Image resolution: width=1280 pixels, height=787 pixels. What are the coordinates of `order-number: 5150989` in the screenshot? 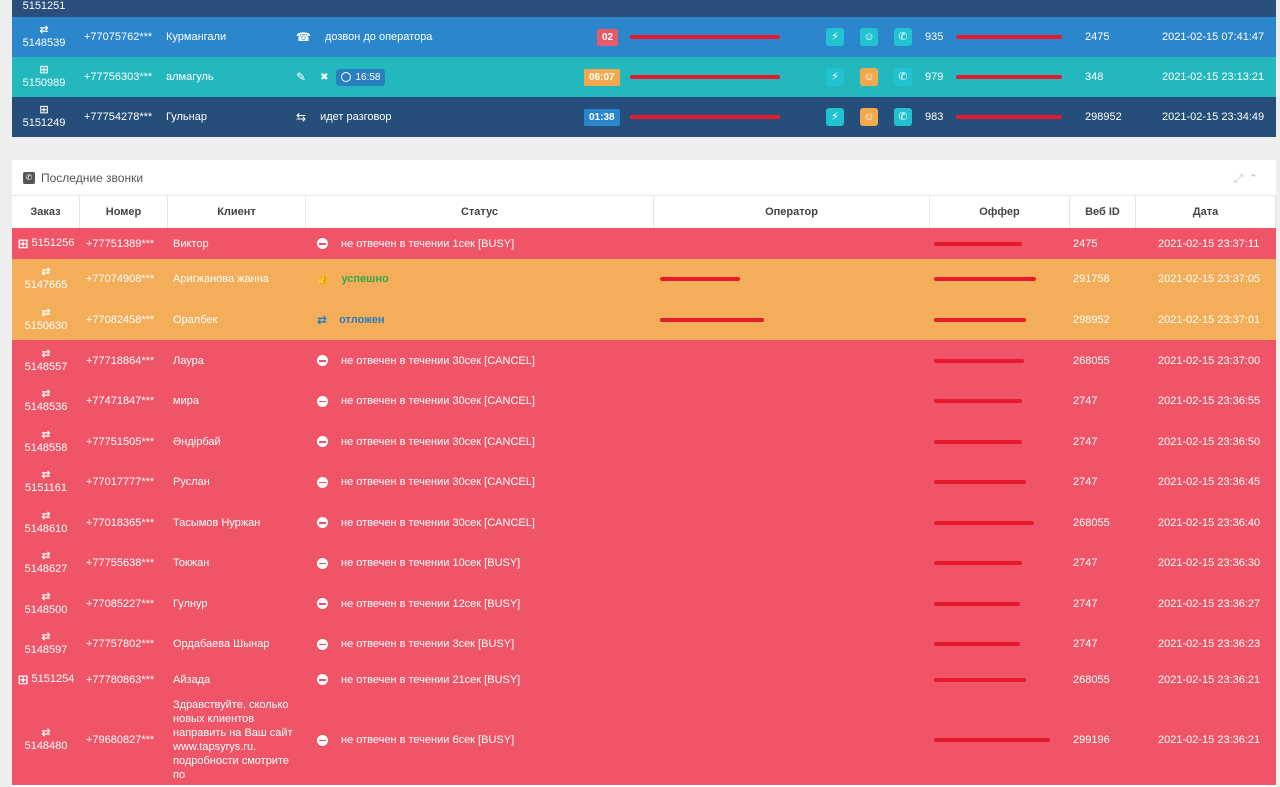 It's located at (44, 83).